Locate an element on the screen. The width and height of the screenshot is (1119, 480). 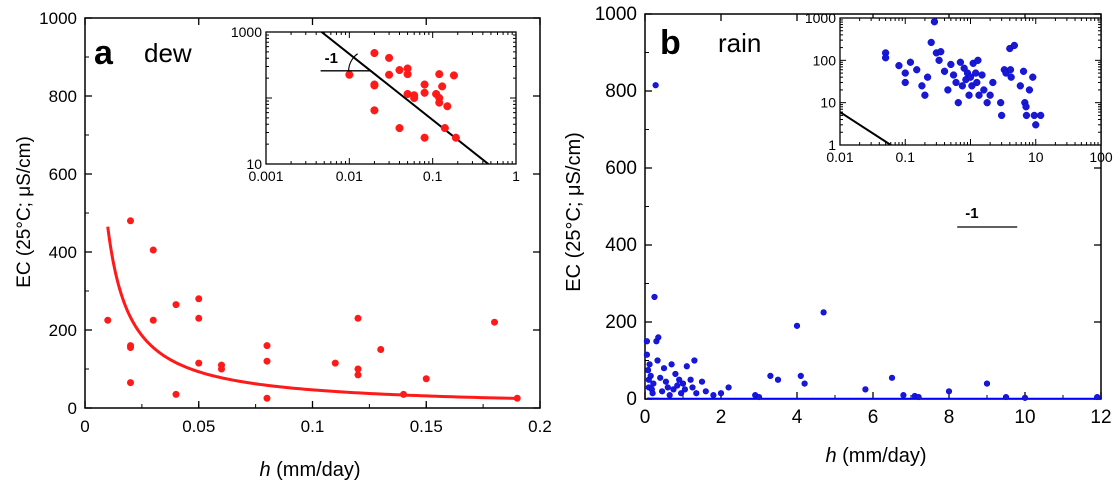
panel-b-xlabel-italic: h is located at coordinates (830, 456).